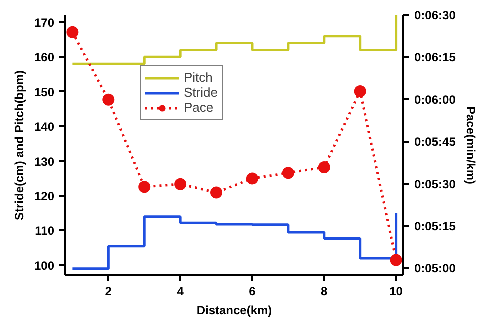  I want to click on y2-axis-title: Pace(min/km), so click(471, 145).